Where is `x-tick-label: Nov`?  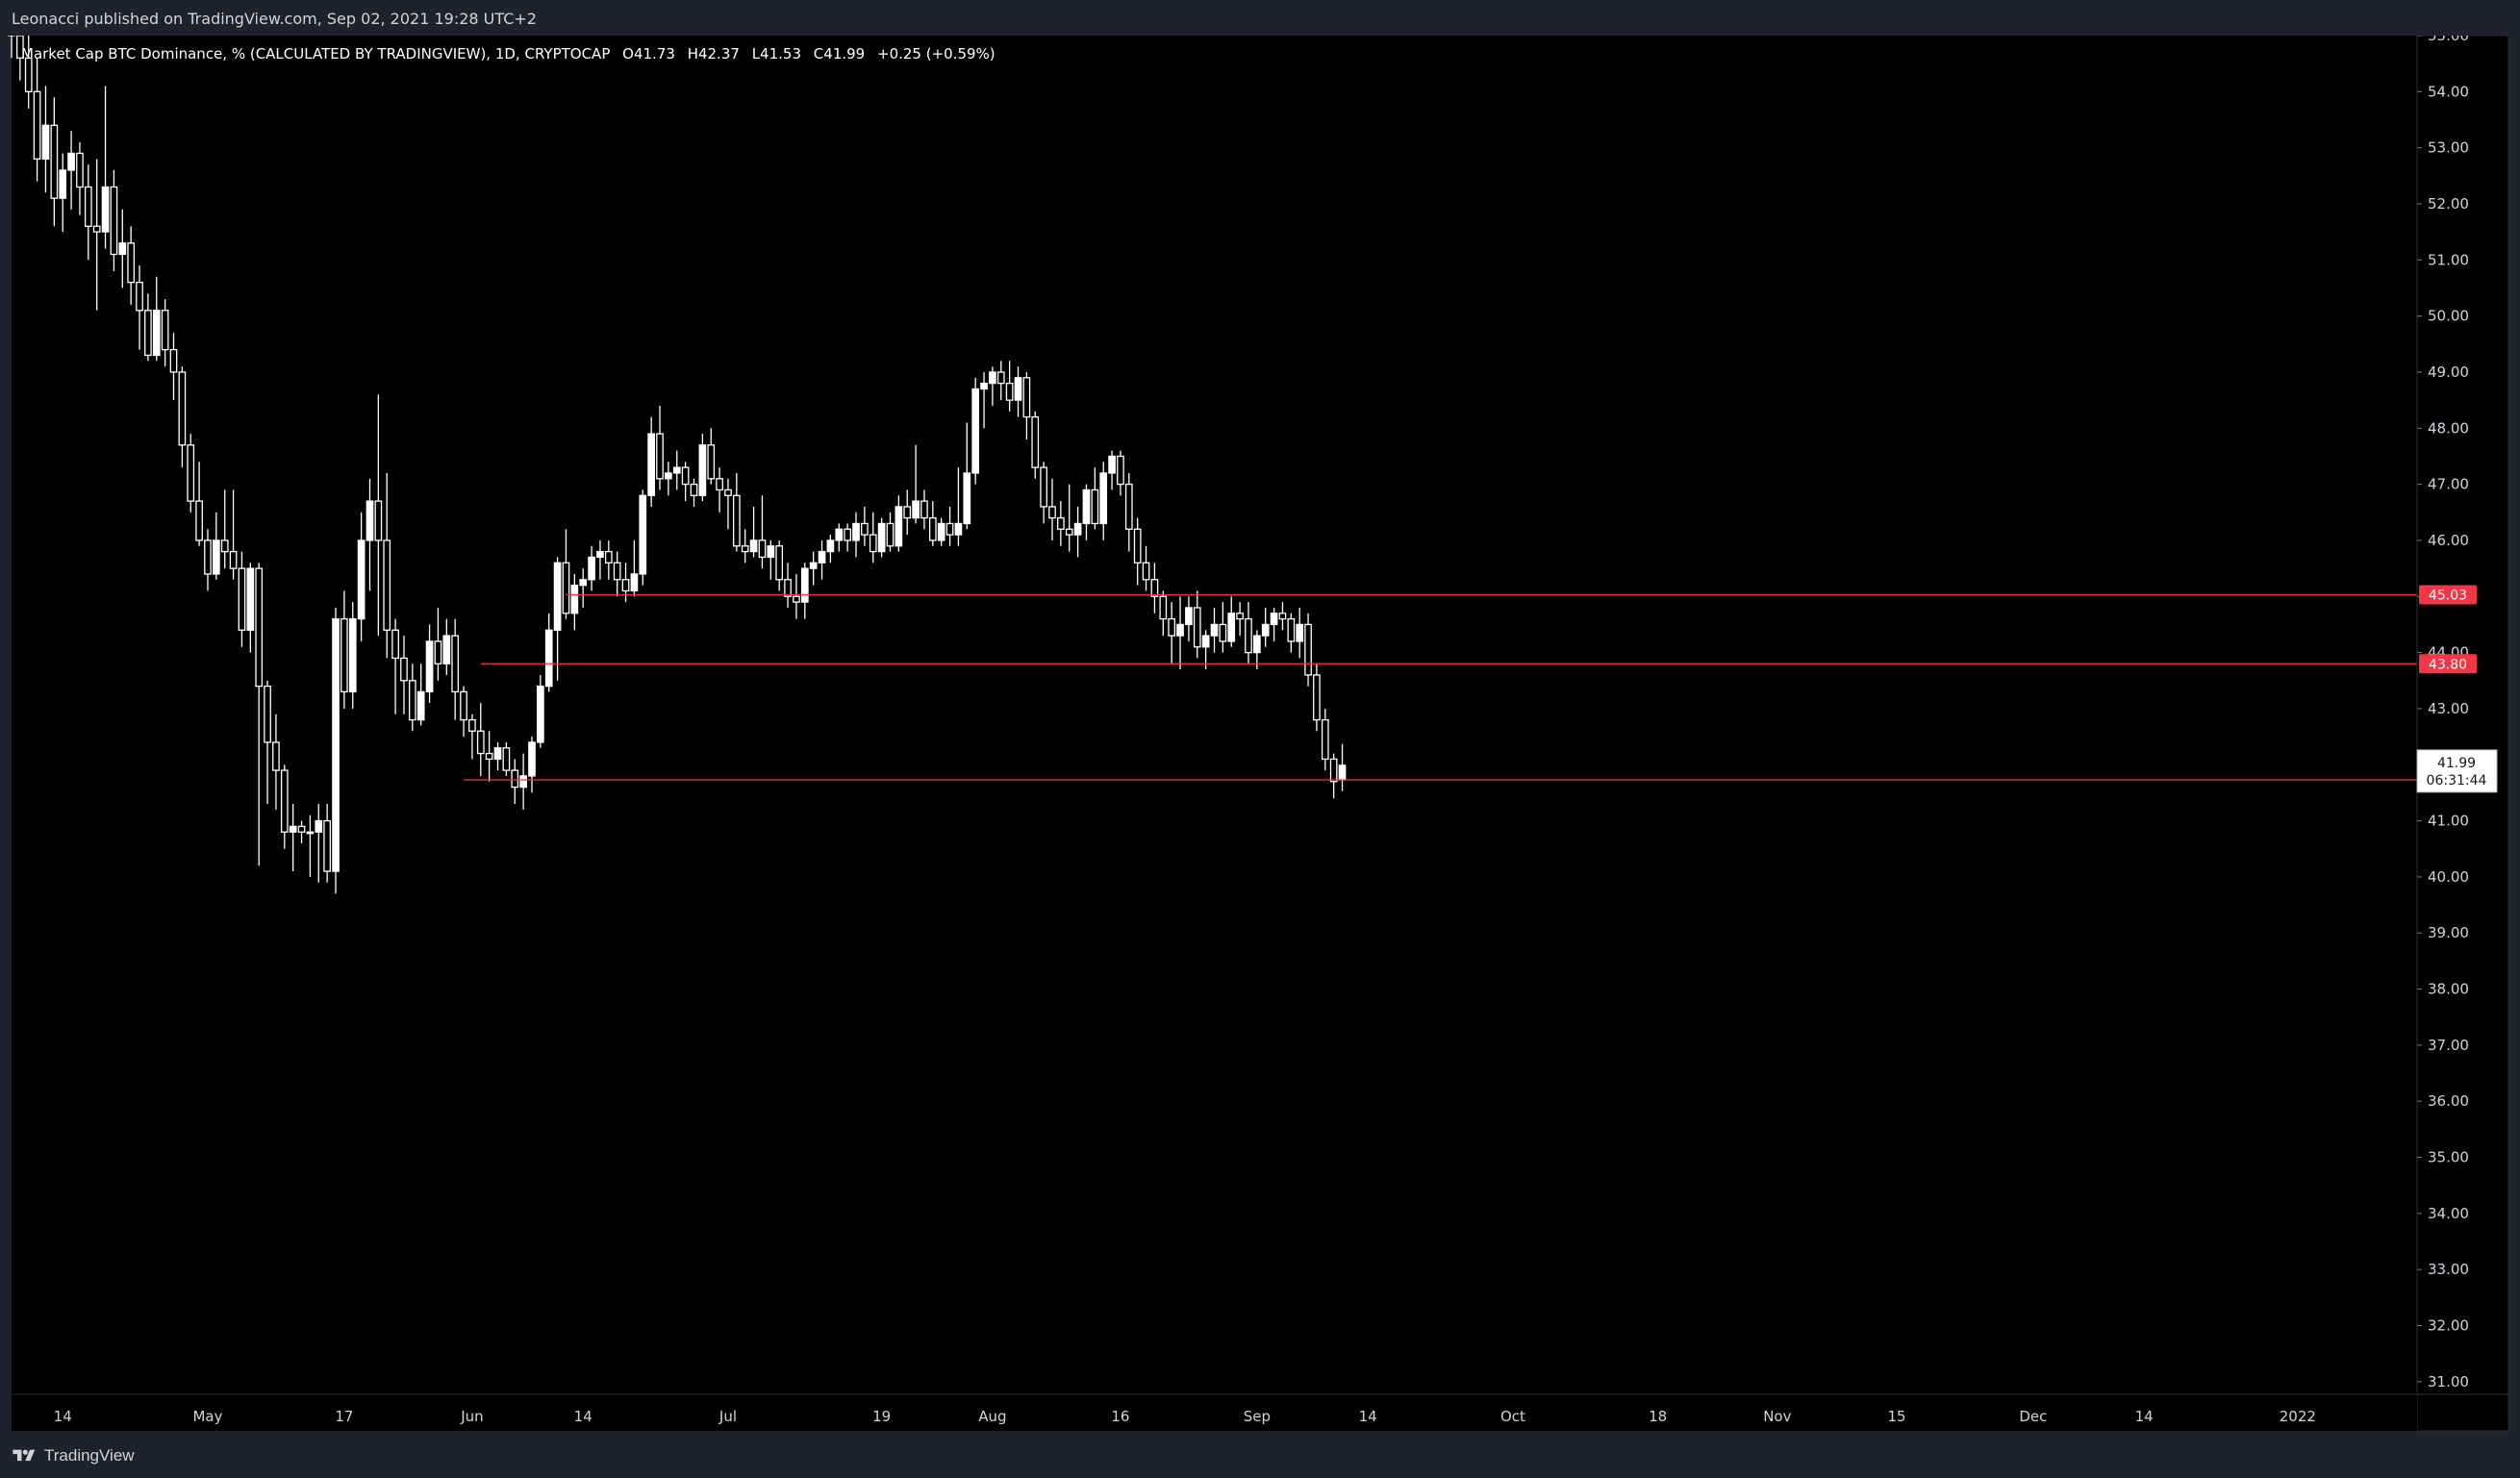 x-tick-label: Nov is located at coordinates (1777, 1416).